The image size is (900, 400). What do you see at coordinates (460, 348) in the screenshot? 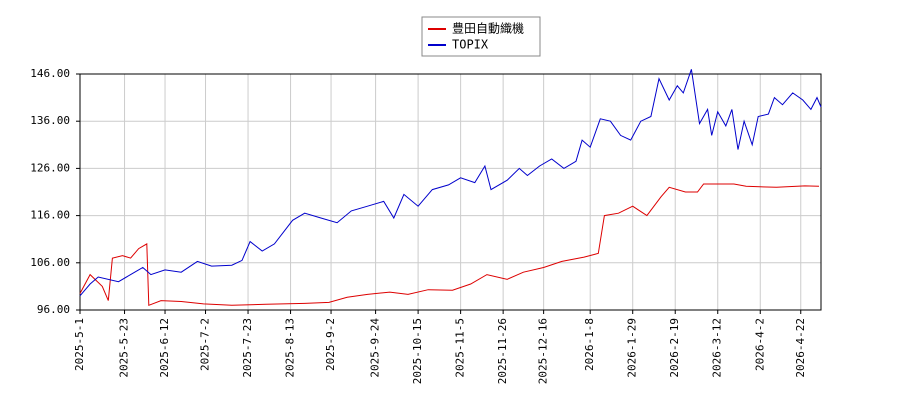
I see `x-tick-label: 2025-11-5` at bounding box center [460, 348].